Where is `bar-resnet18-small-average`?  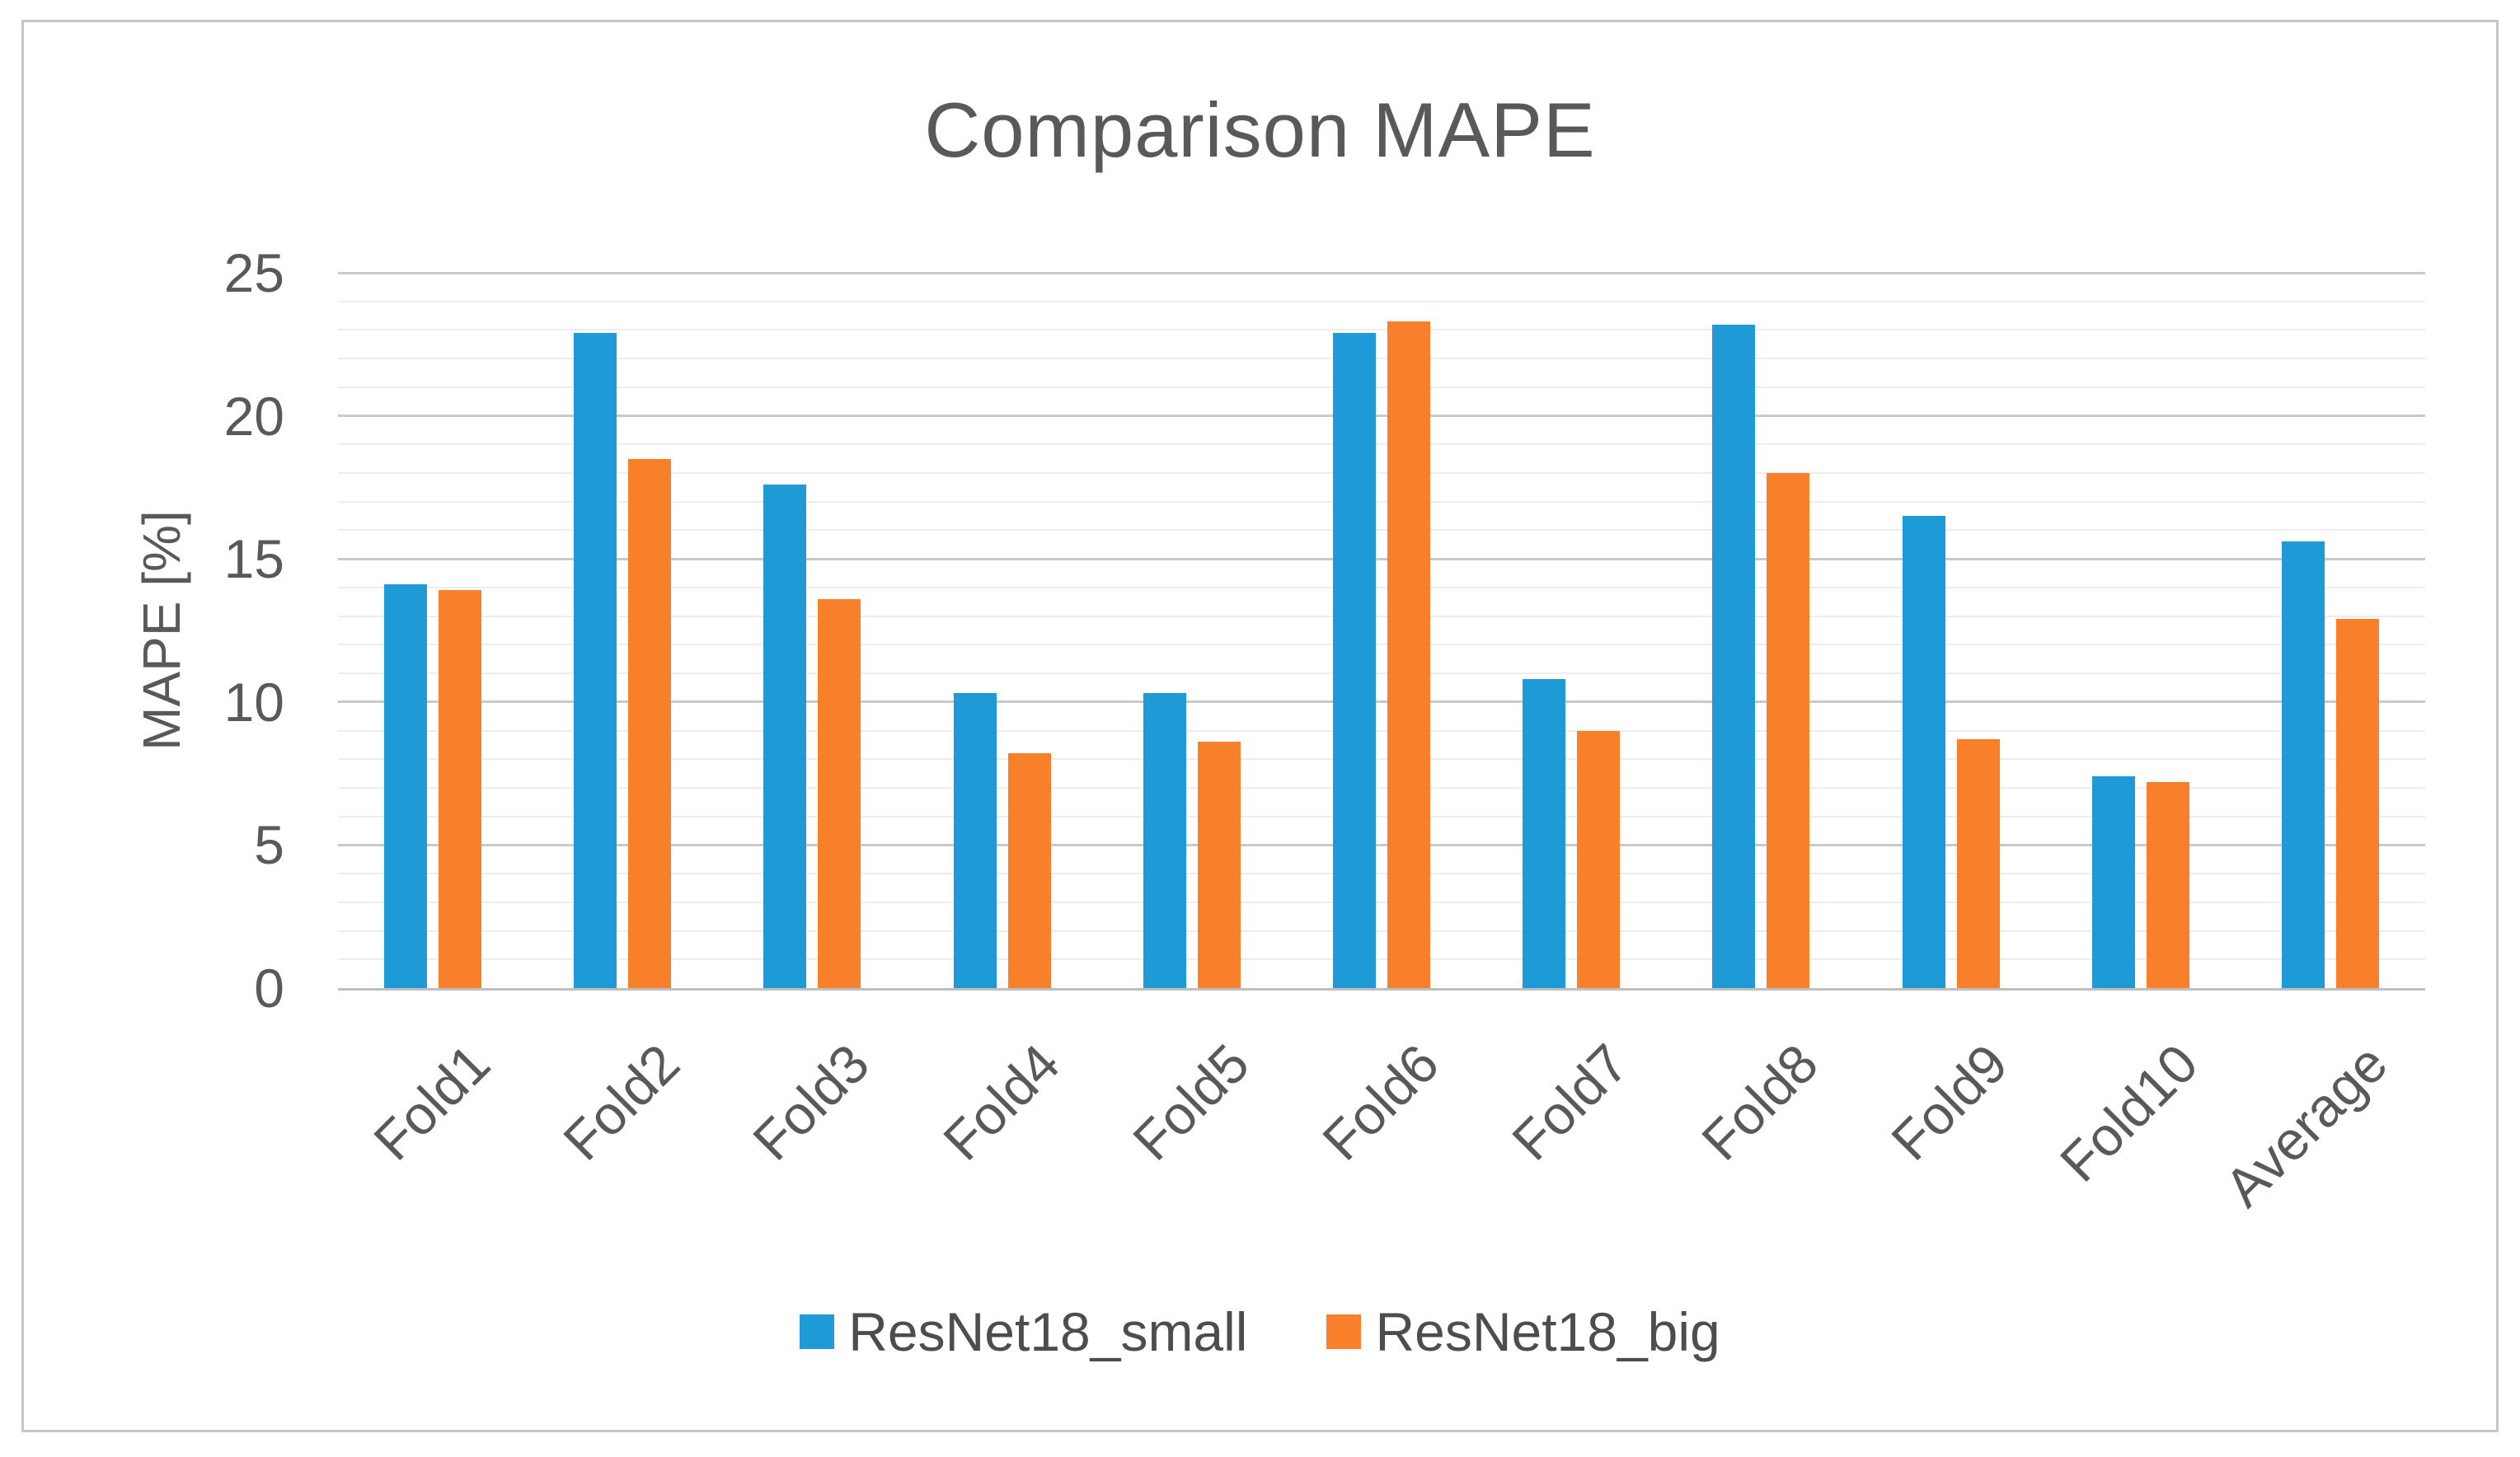
bar-resnet18-small-average is located at coordinates (2303, 764).